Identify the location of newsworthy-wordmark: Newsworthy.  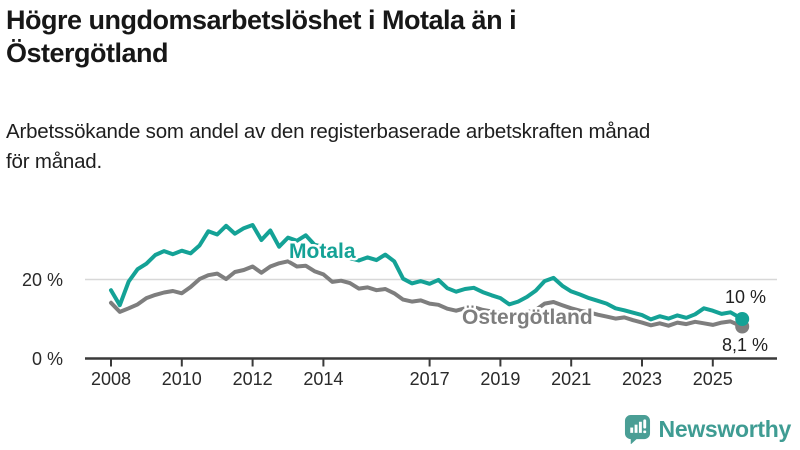
(725, 428).